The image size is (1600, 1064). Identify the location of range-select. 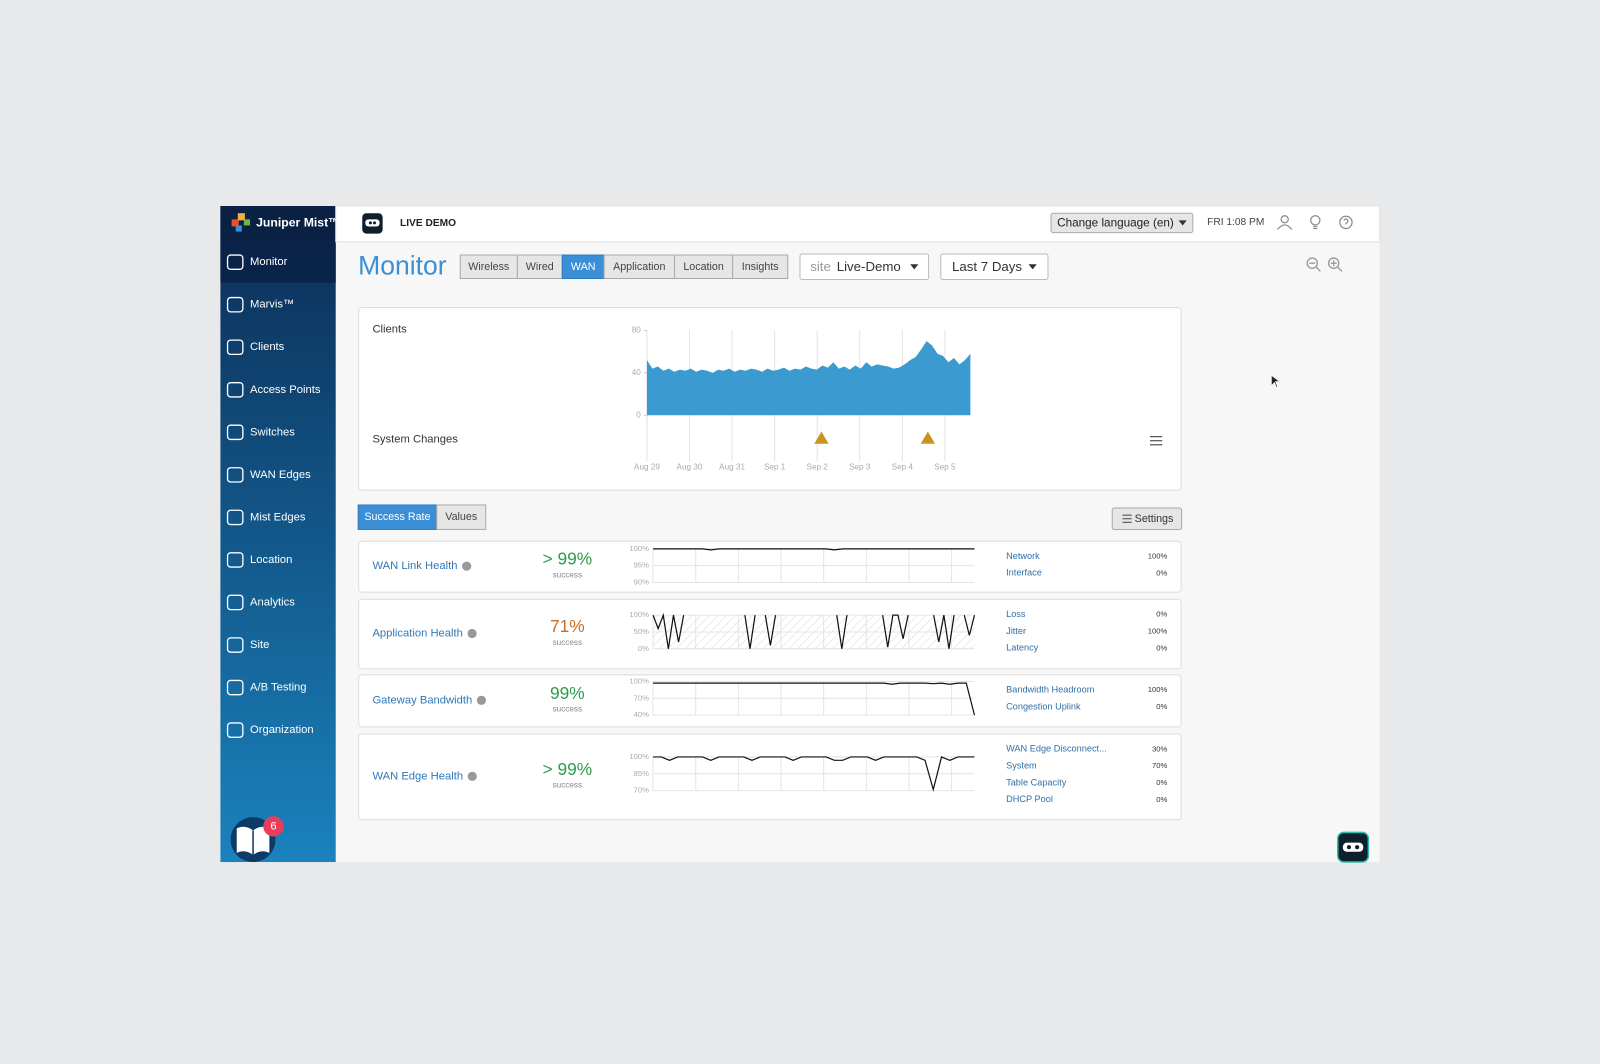
(994, 267).